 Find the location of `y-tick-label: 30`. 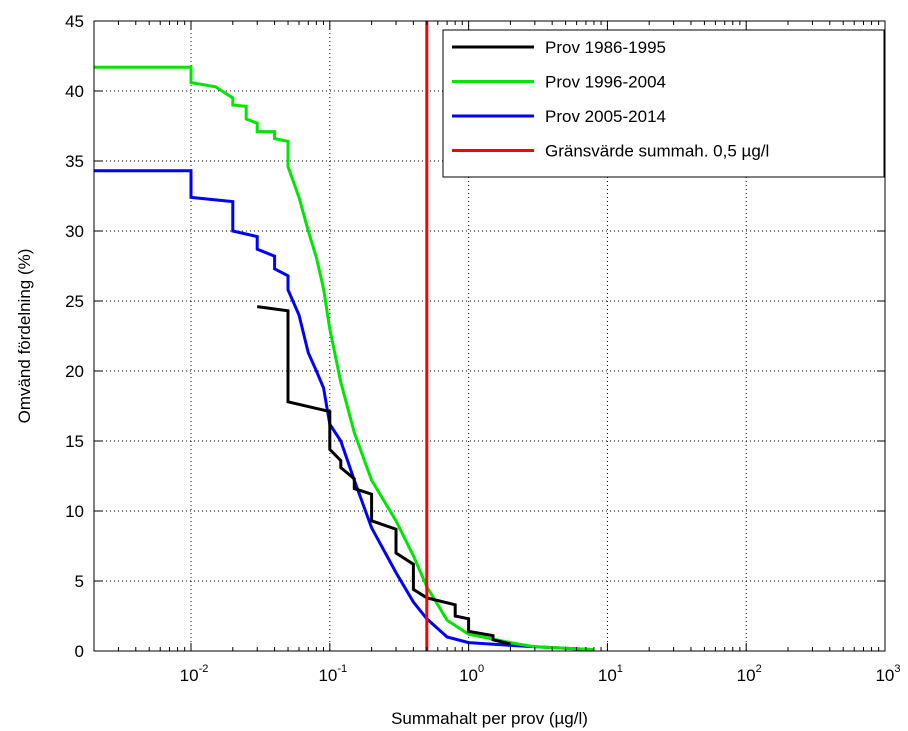

y-tick-label: 30 is located at coordinates (74, 231).